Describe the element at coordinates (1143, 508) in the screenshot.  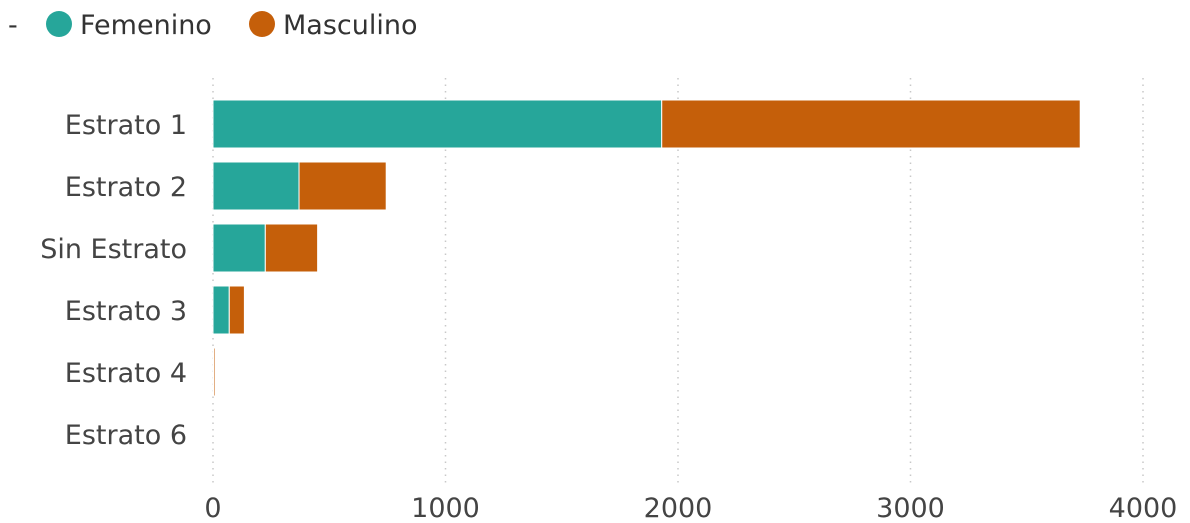
I see `x-tick-label-4000: 4000` at that location.